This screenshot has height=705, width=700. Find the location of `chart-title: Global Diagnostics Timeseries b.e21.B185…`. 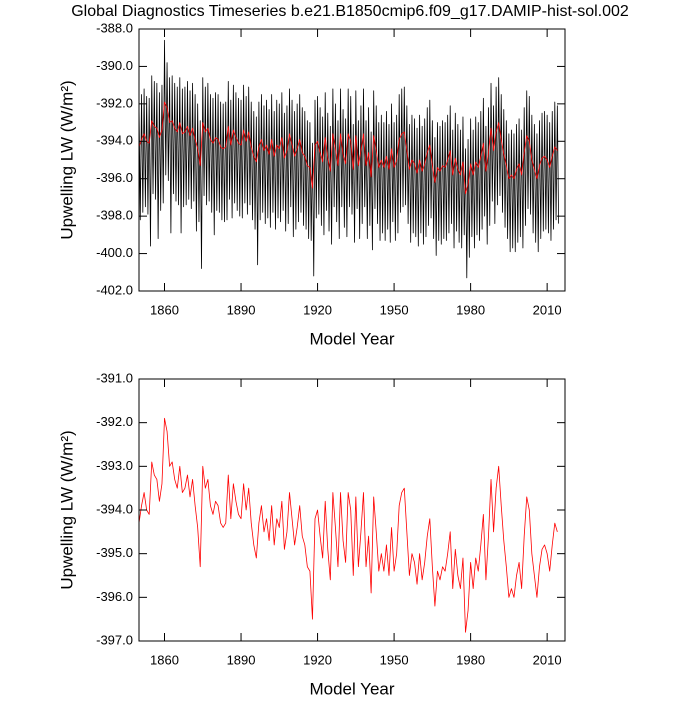

chart-title: Global Diagnostics Timeseries b.e21.B185… is located at coordinates (350, 11).